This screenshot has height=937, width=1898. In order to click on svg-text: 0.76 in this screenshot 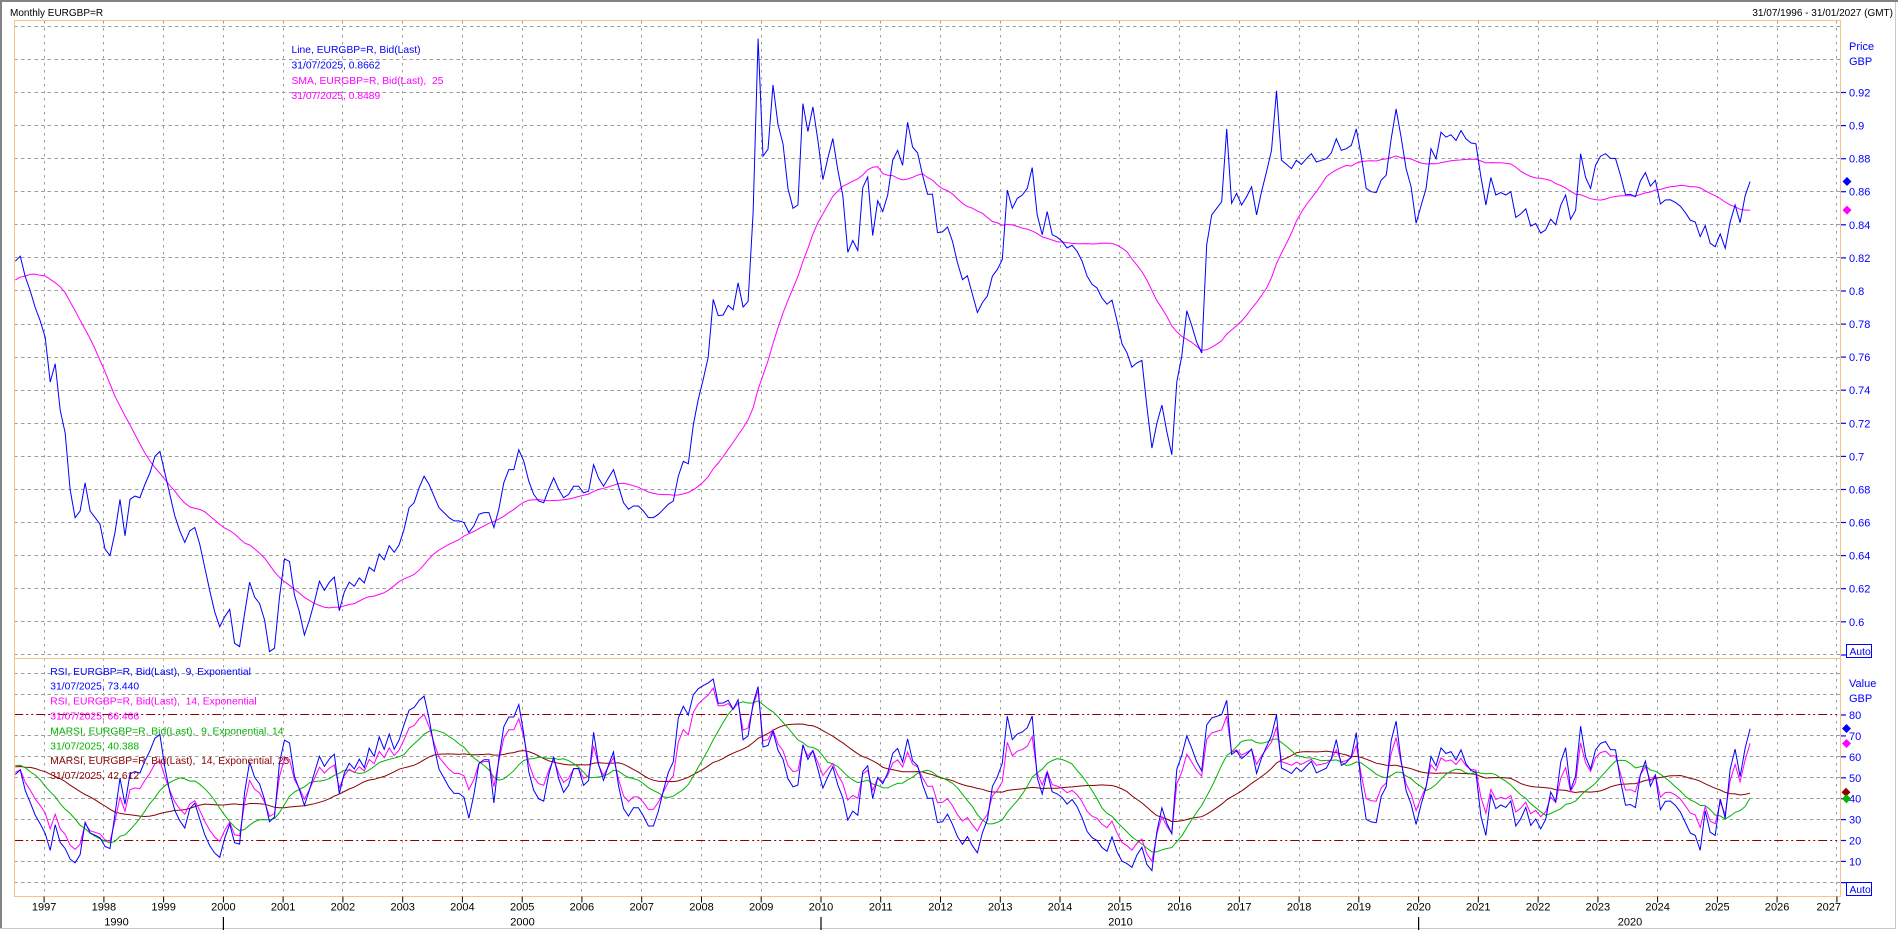, I will do `click(1859, 358)`.